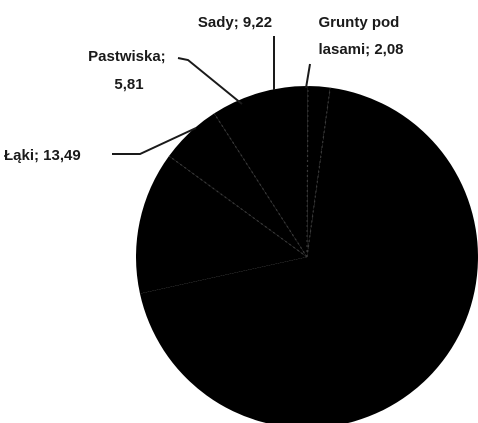 The image size is (478, 423). I want to click on leader-line-grunty-pod-lasami, so click(308, 76).